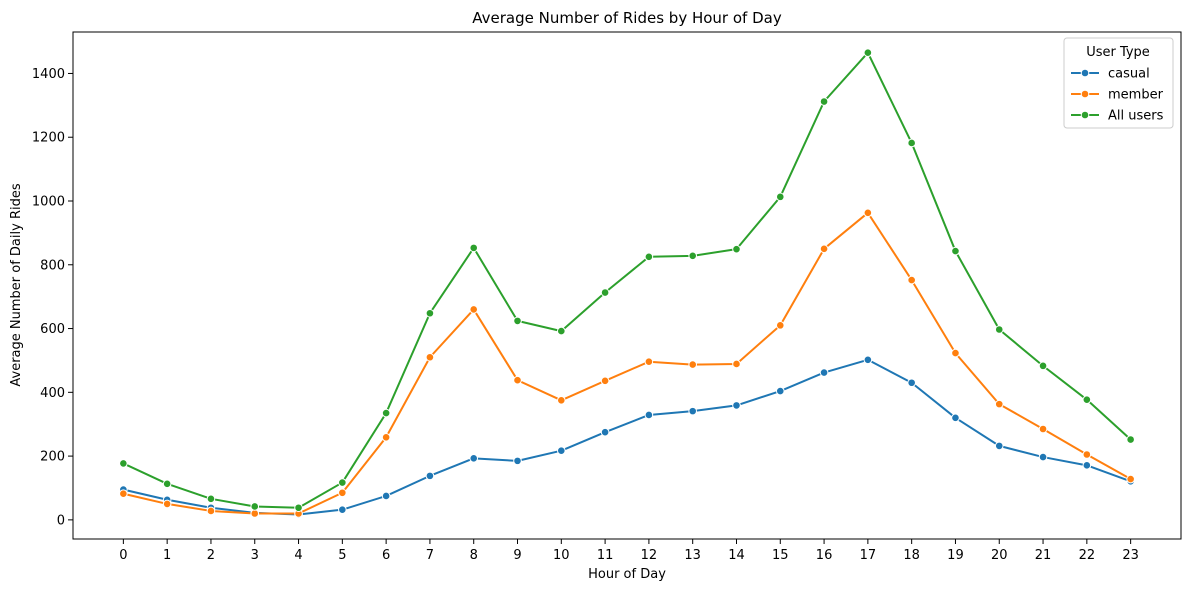 This screenshot has width=1189, height=590. Describe the element at coordinates (61, 520) in the screenshot. I see `y-tick-label: 0` at that location.